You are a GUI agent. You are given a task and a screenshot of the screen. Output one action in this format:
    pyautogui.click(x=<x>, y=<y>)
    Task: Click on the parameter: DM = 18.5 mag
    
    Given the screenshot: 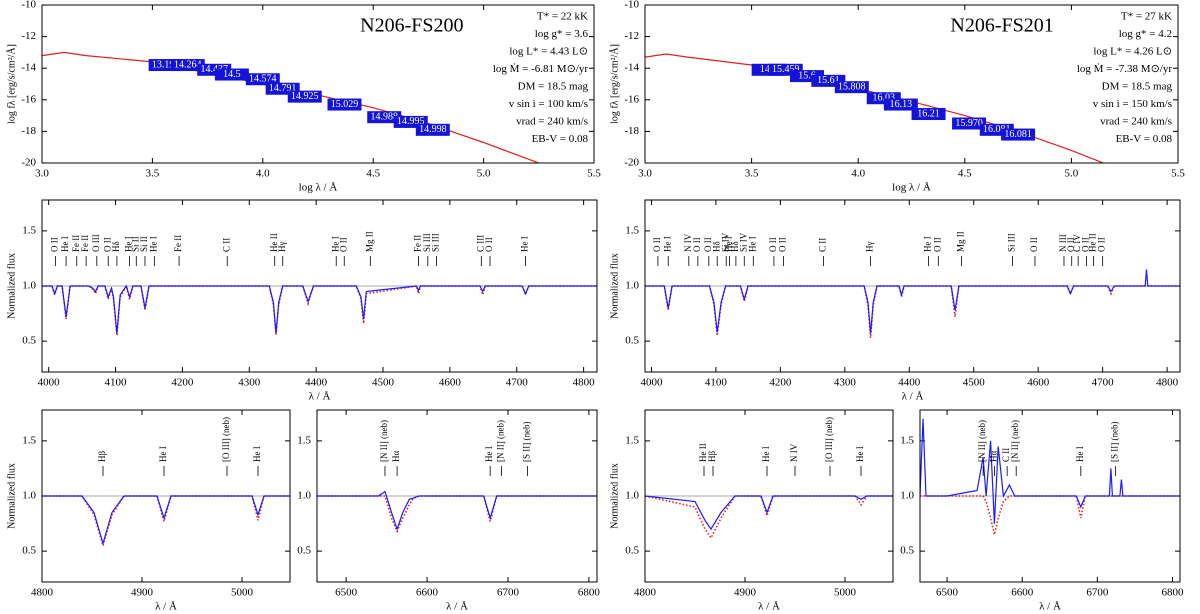 What is the action you would take?
    pyautogui.click(x=1137, y=87)
    